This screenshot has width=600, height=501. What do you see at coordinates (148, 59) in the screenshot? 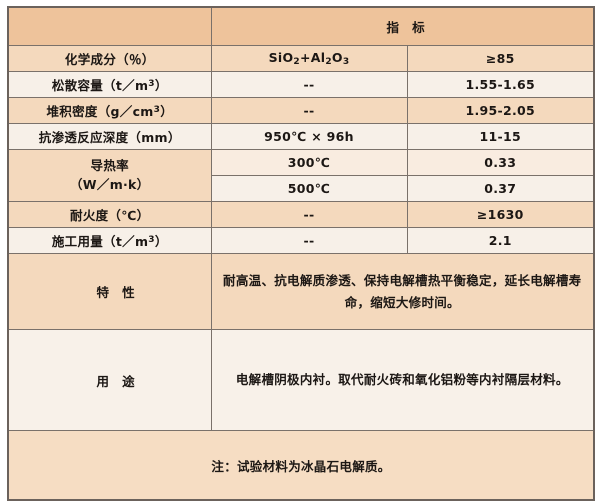
I see `unit-close-paren: ）` at bounding box center [148, 59].